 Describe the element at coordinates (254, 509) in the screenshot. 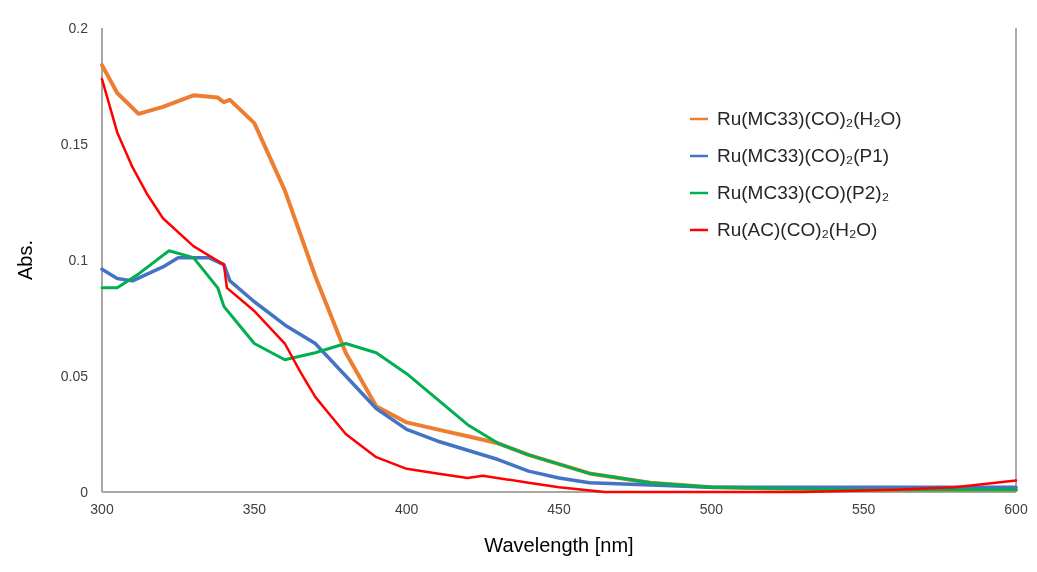

I see `x-tick-label: 350` at that location.